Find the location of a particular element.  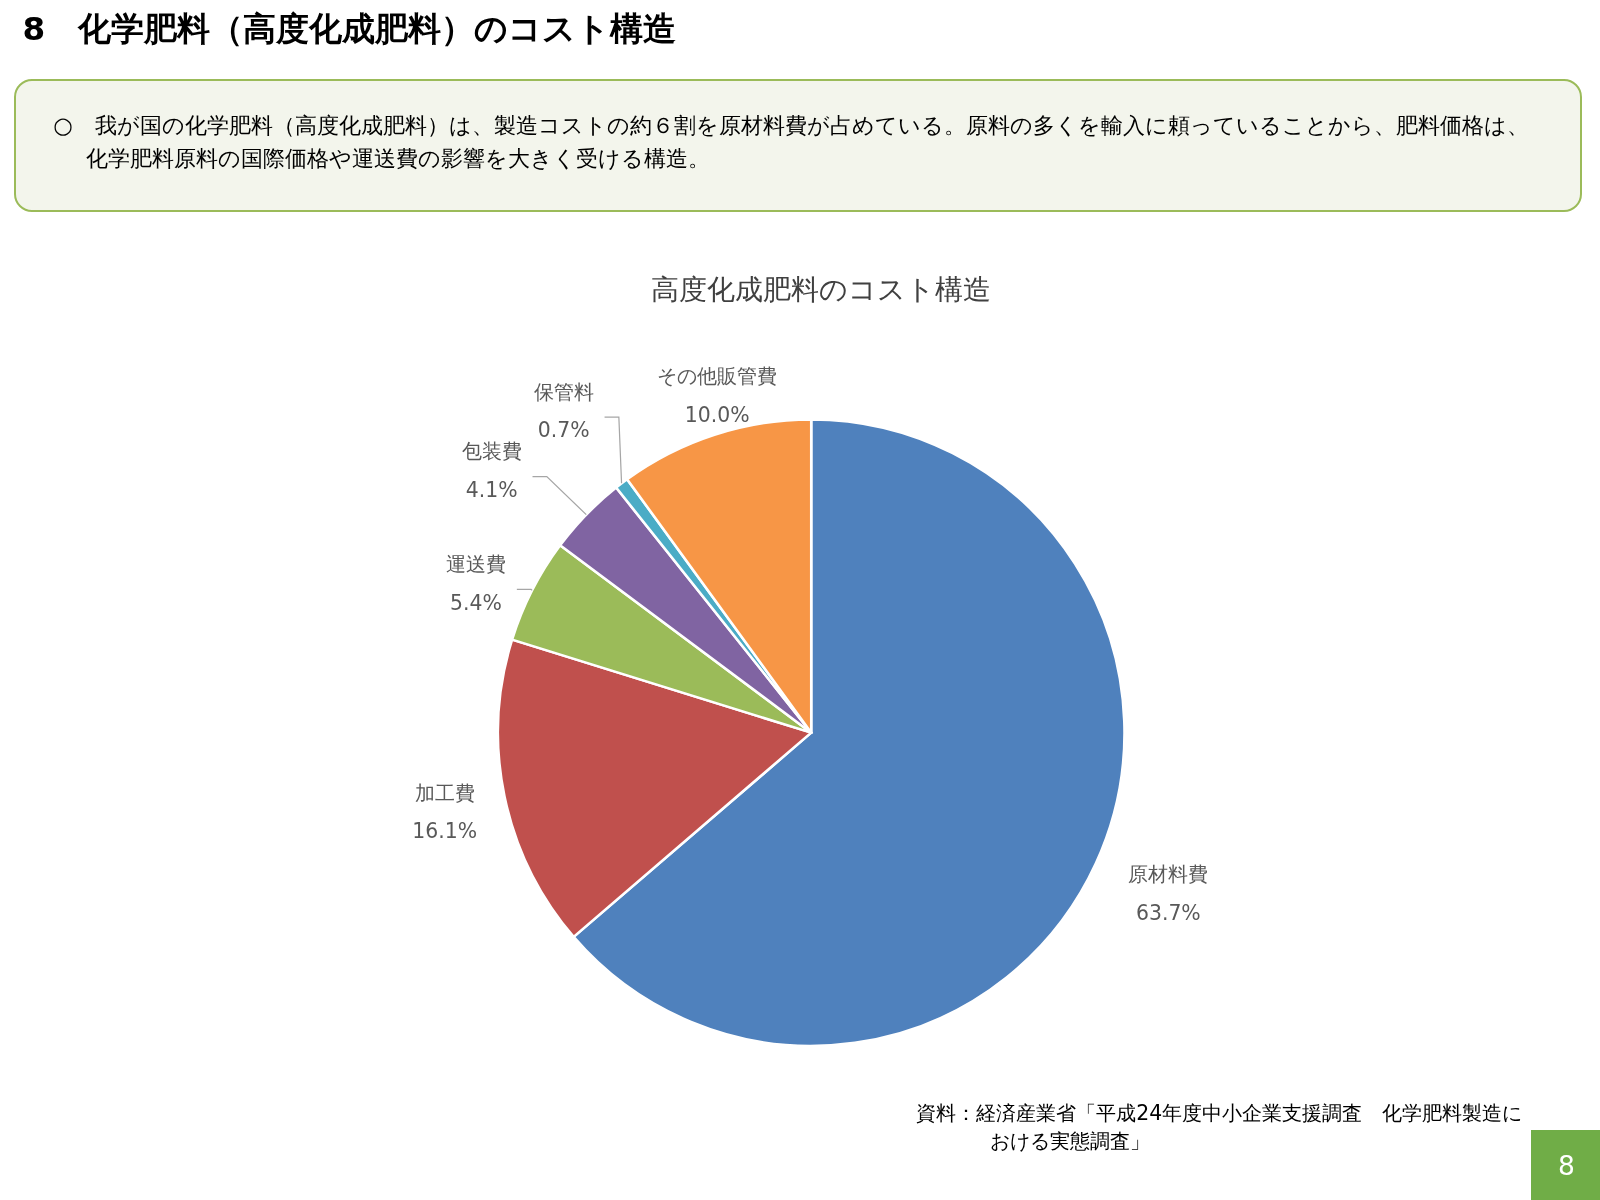

data-label: 63.7% is located at coordinates (1168, 912).